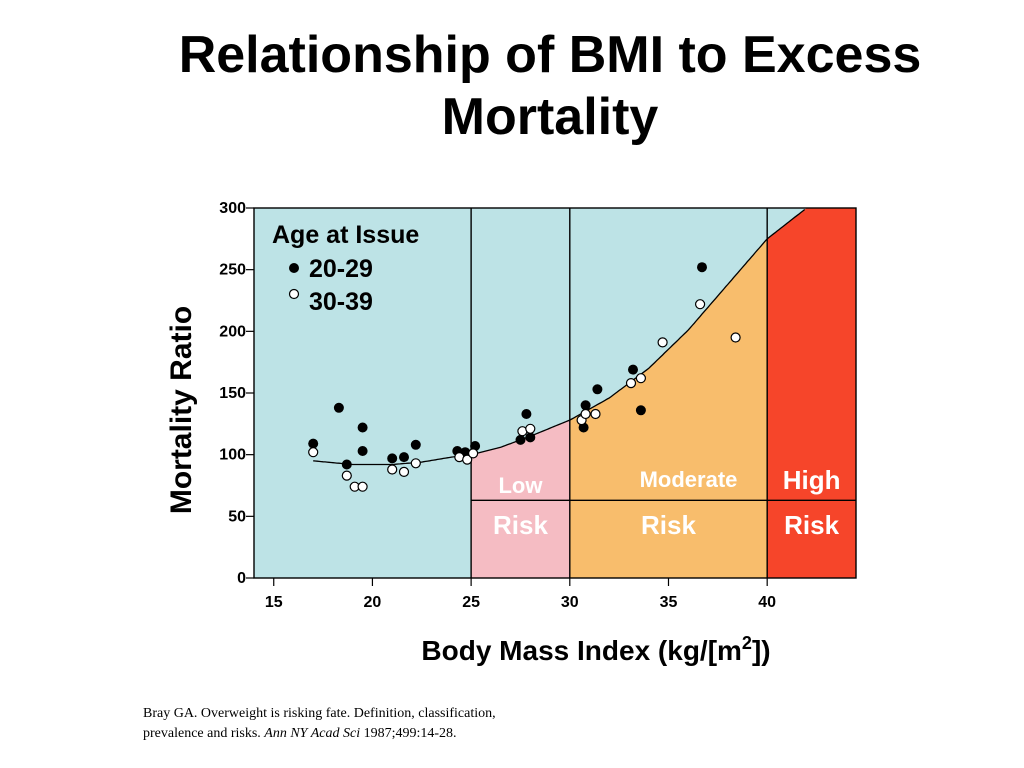 Image resolution: width=1024 pixels, height=768 pixels. What do you see at coordinates (550, 117) in the screenshot?
I see `page-title-line-2: Mortality` at bounding box center [550, 117].